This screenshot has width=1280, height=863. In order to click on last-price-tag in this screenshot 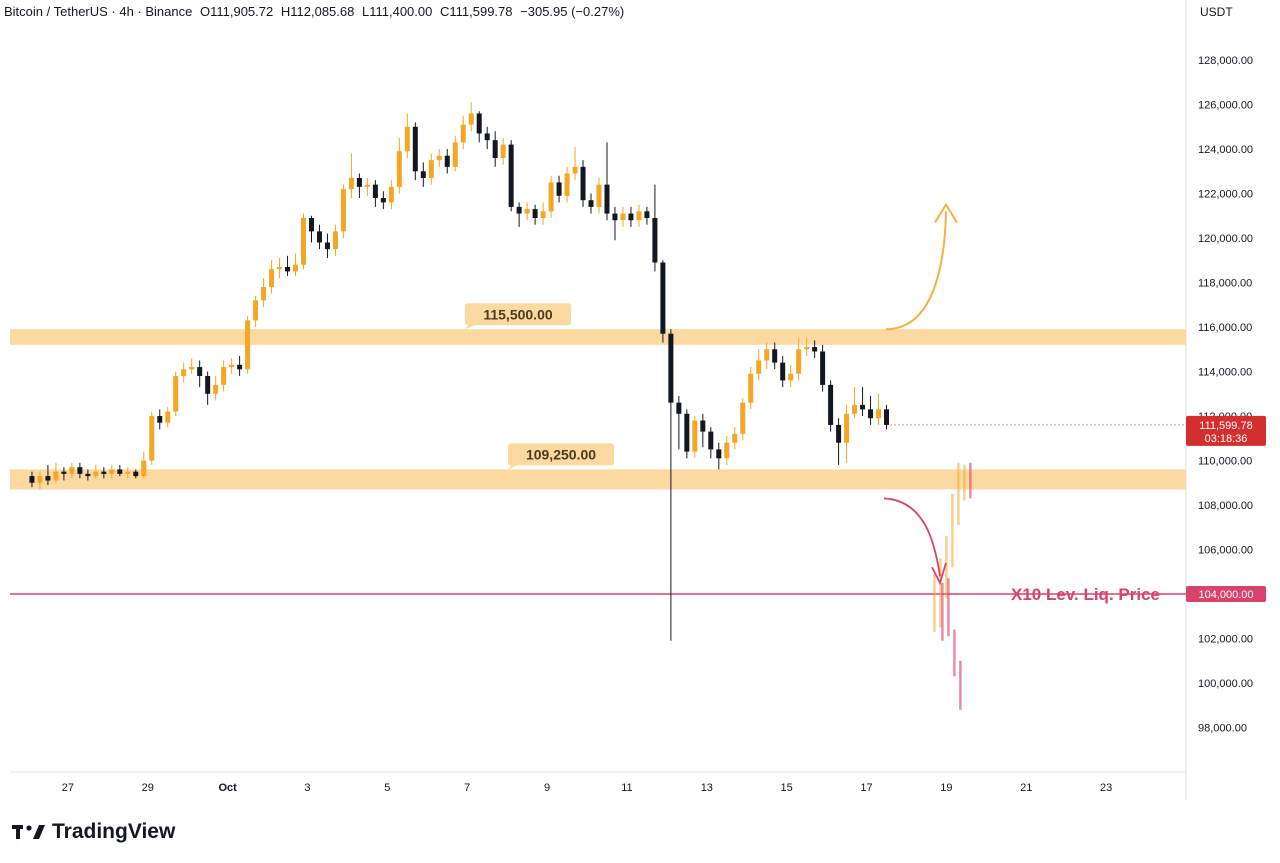, I will do `click(1226, 430)`.